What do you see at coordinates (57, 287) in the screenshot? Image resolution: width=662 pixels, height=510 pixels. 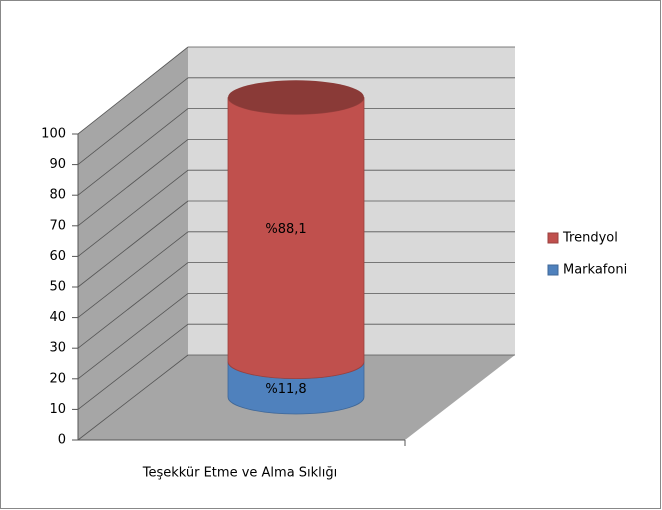 I see `y-tick-label: 50` at bounding box center [57, 287].